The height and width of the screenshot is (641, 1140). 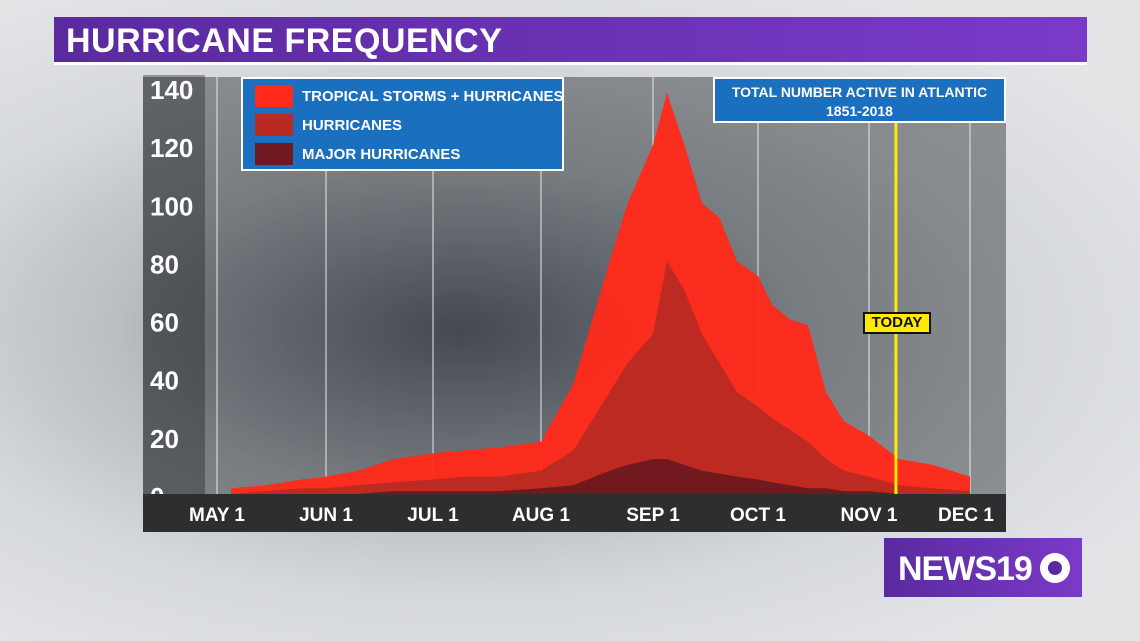 What do you see at coordinates (164, 439) in the screenshot?
I see `y-tick-label: 20` at bounding box center [164, 439].